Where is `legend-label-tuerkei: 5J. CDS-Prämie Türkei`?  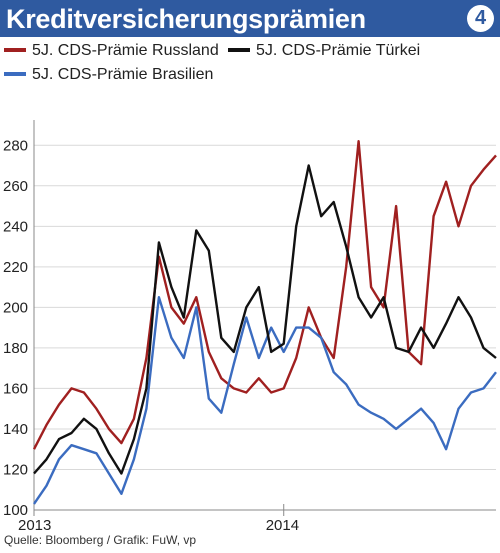 legend-label-tuerkei: 5J. CDS-Prämie Türkei is located at coordinates (338, 50).